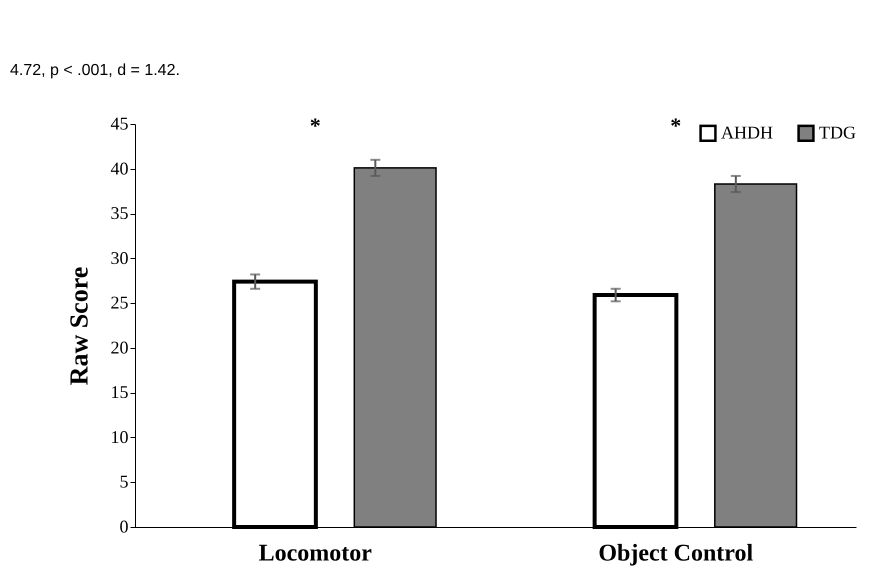  Describe the element at coordinates (119, 392) in the screenshot. I see `y-tick-label: 15` at that location.